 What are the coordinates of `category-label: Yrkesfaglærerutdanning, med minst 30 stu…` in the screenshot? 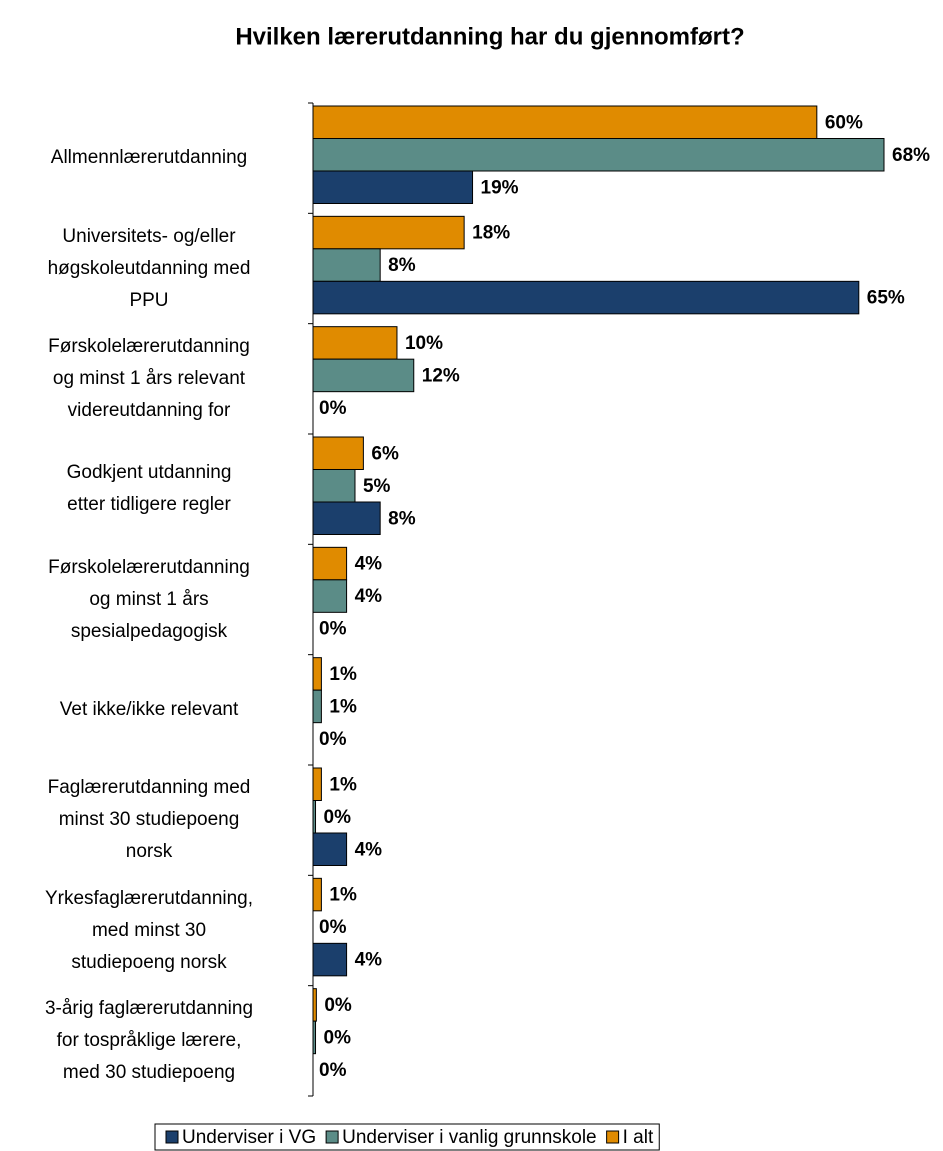 It's located at (149, 930).